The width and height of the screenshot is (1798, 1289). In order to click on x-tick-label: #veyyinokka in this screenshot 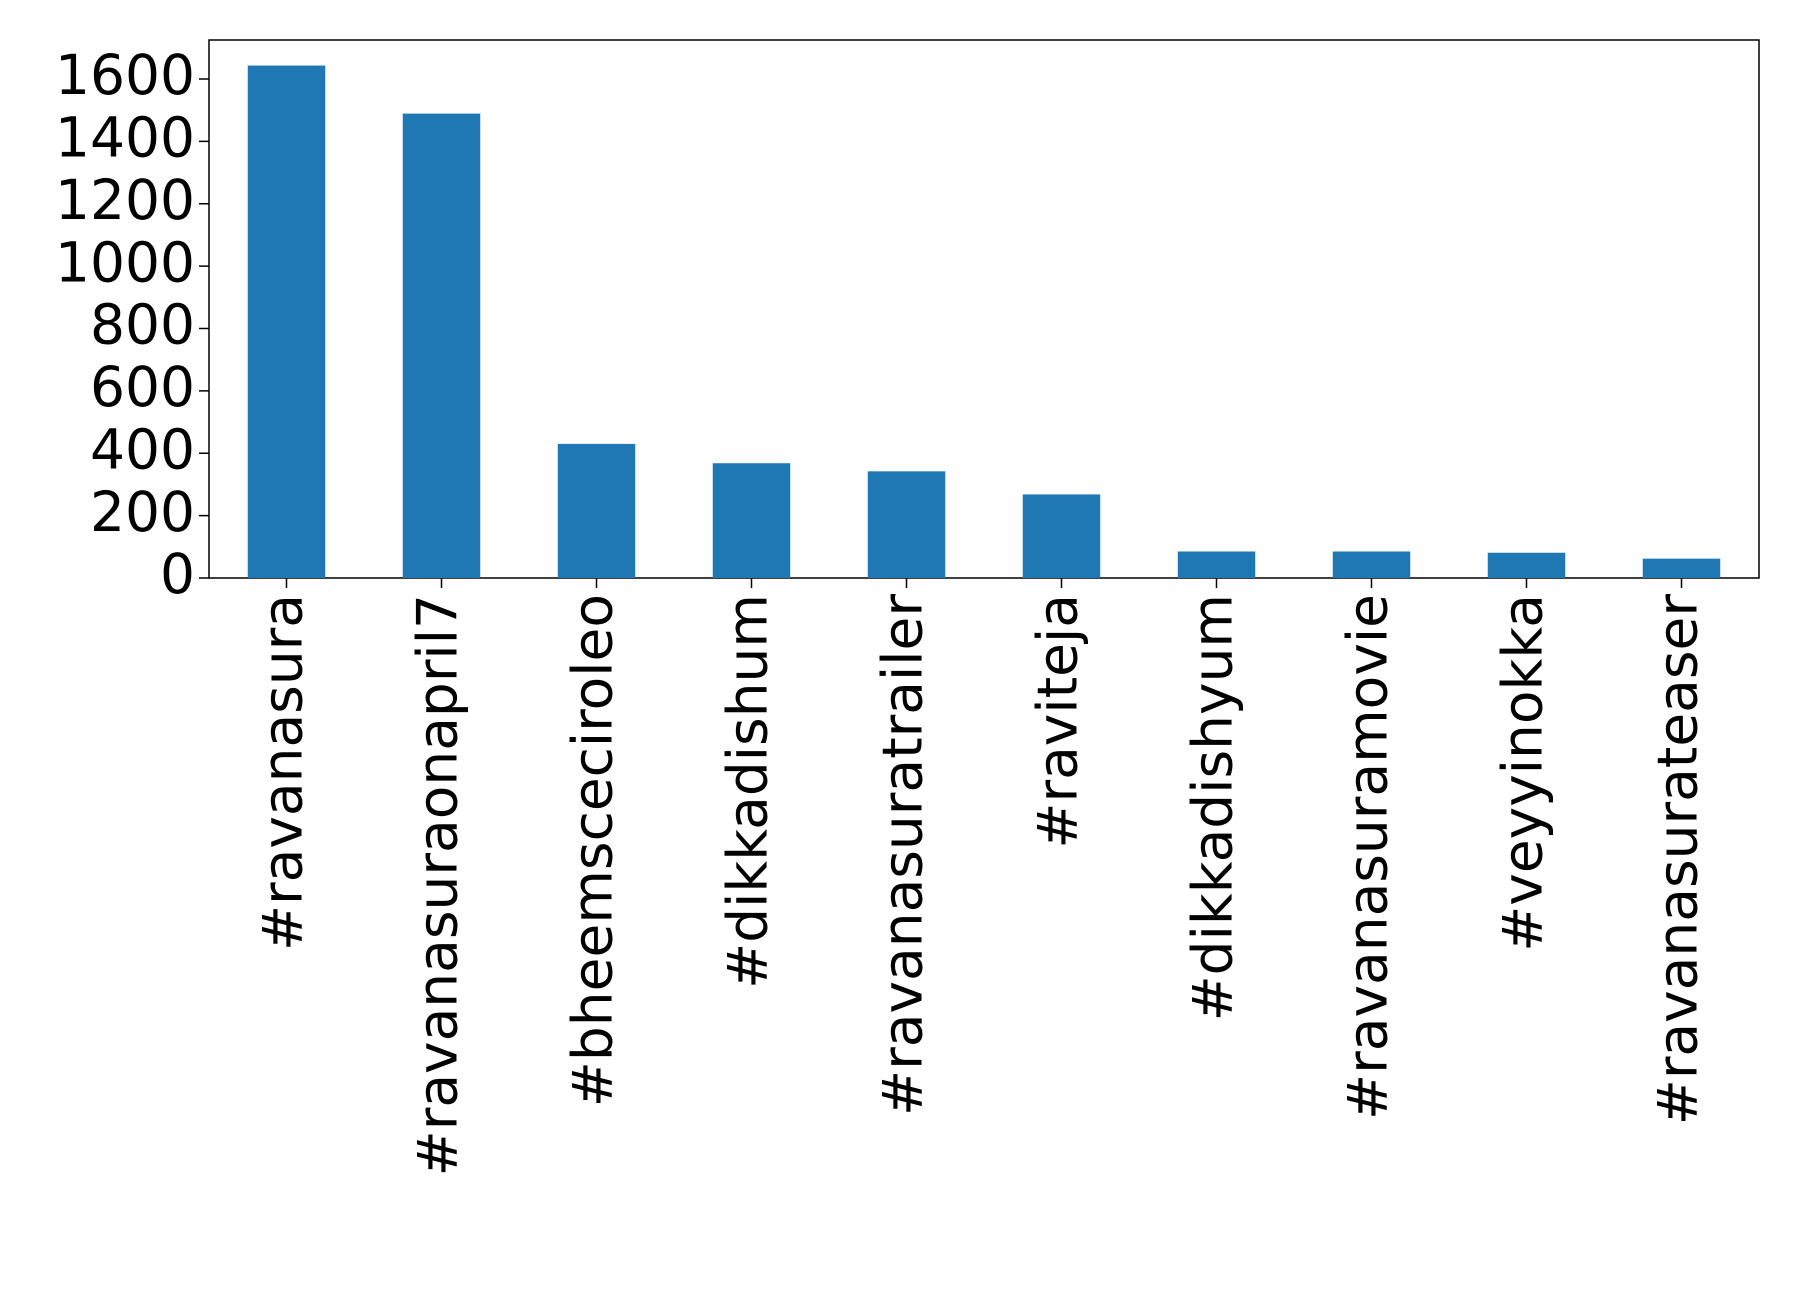, I will do `click(1523, 773)`.